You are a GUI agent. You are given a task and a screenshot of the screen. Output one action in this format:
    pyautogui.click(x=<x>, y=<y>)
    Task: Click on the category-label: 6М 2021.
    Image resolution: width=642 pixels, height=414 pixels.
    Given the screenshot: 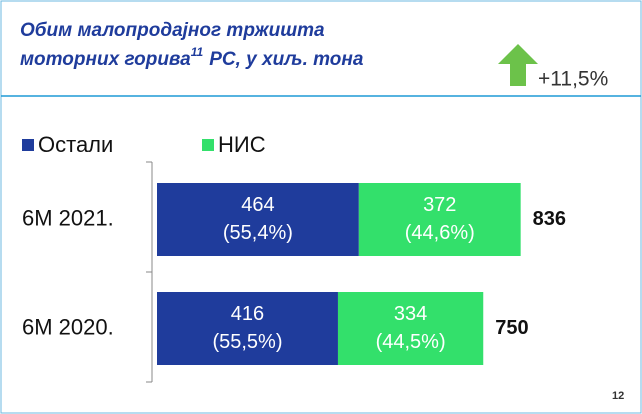 What is the action you would take?
    pyautogui.click(x=68, y=217)
    